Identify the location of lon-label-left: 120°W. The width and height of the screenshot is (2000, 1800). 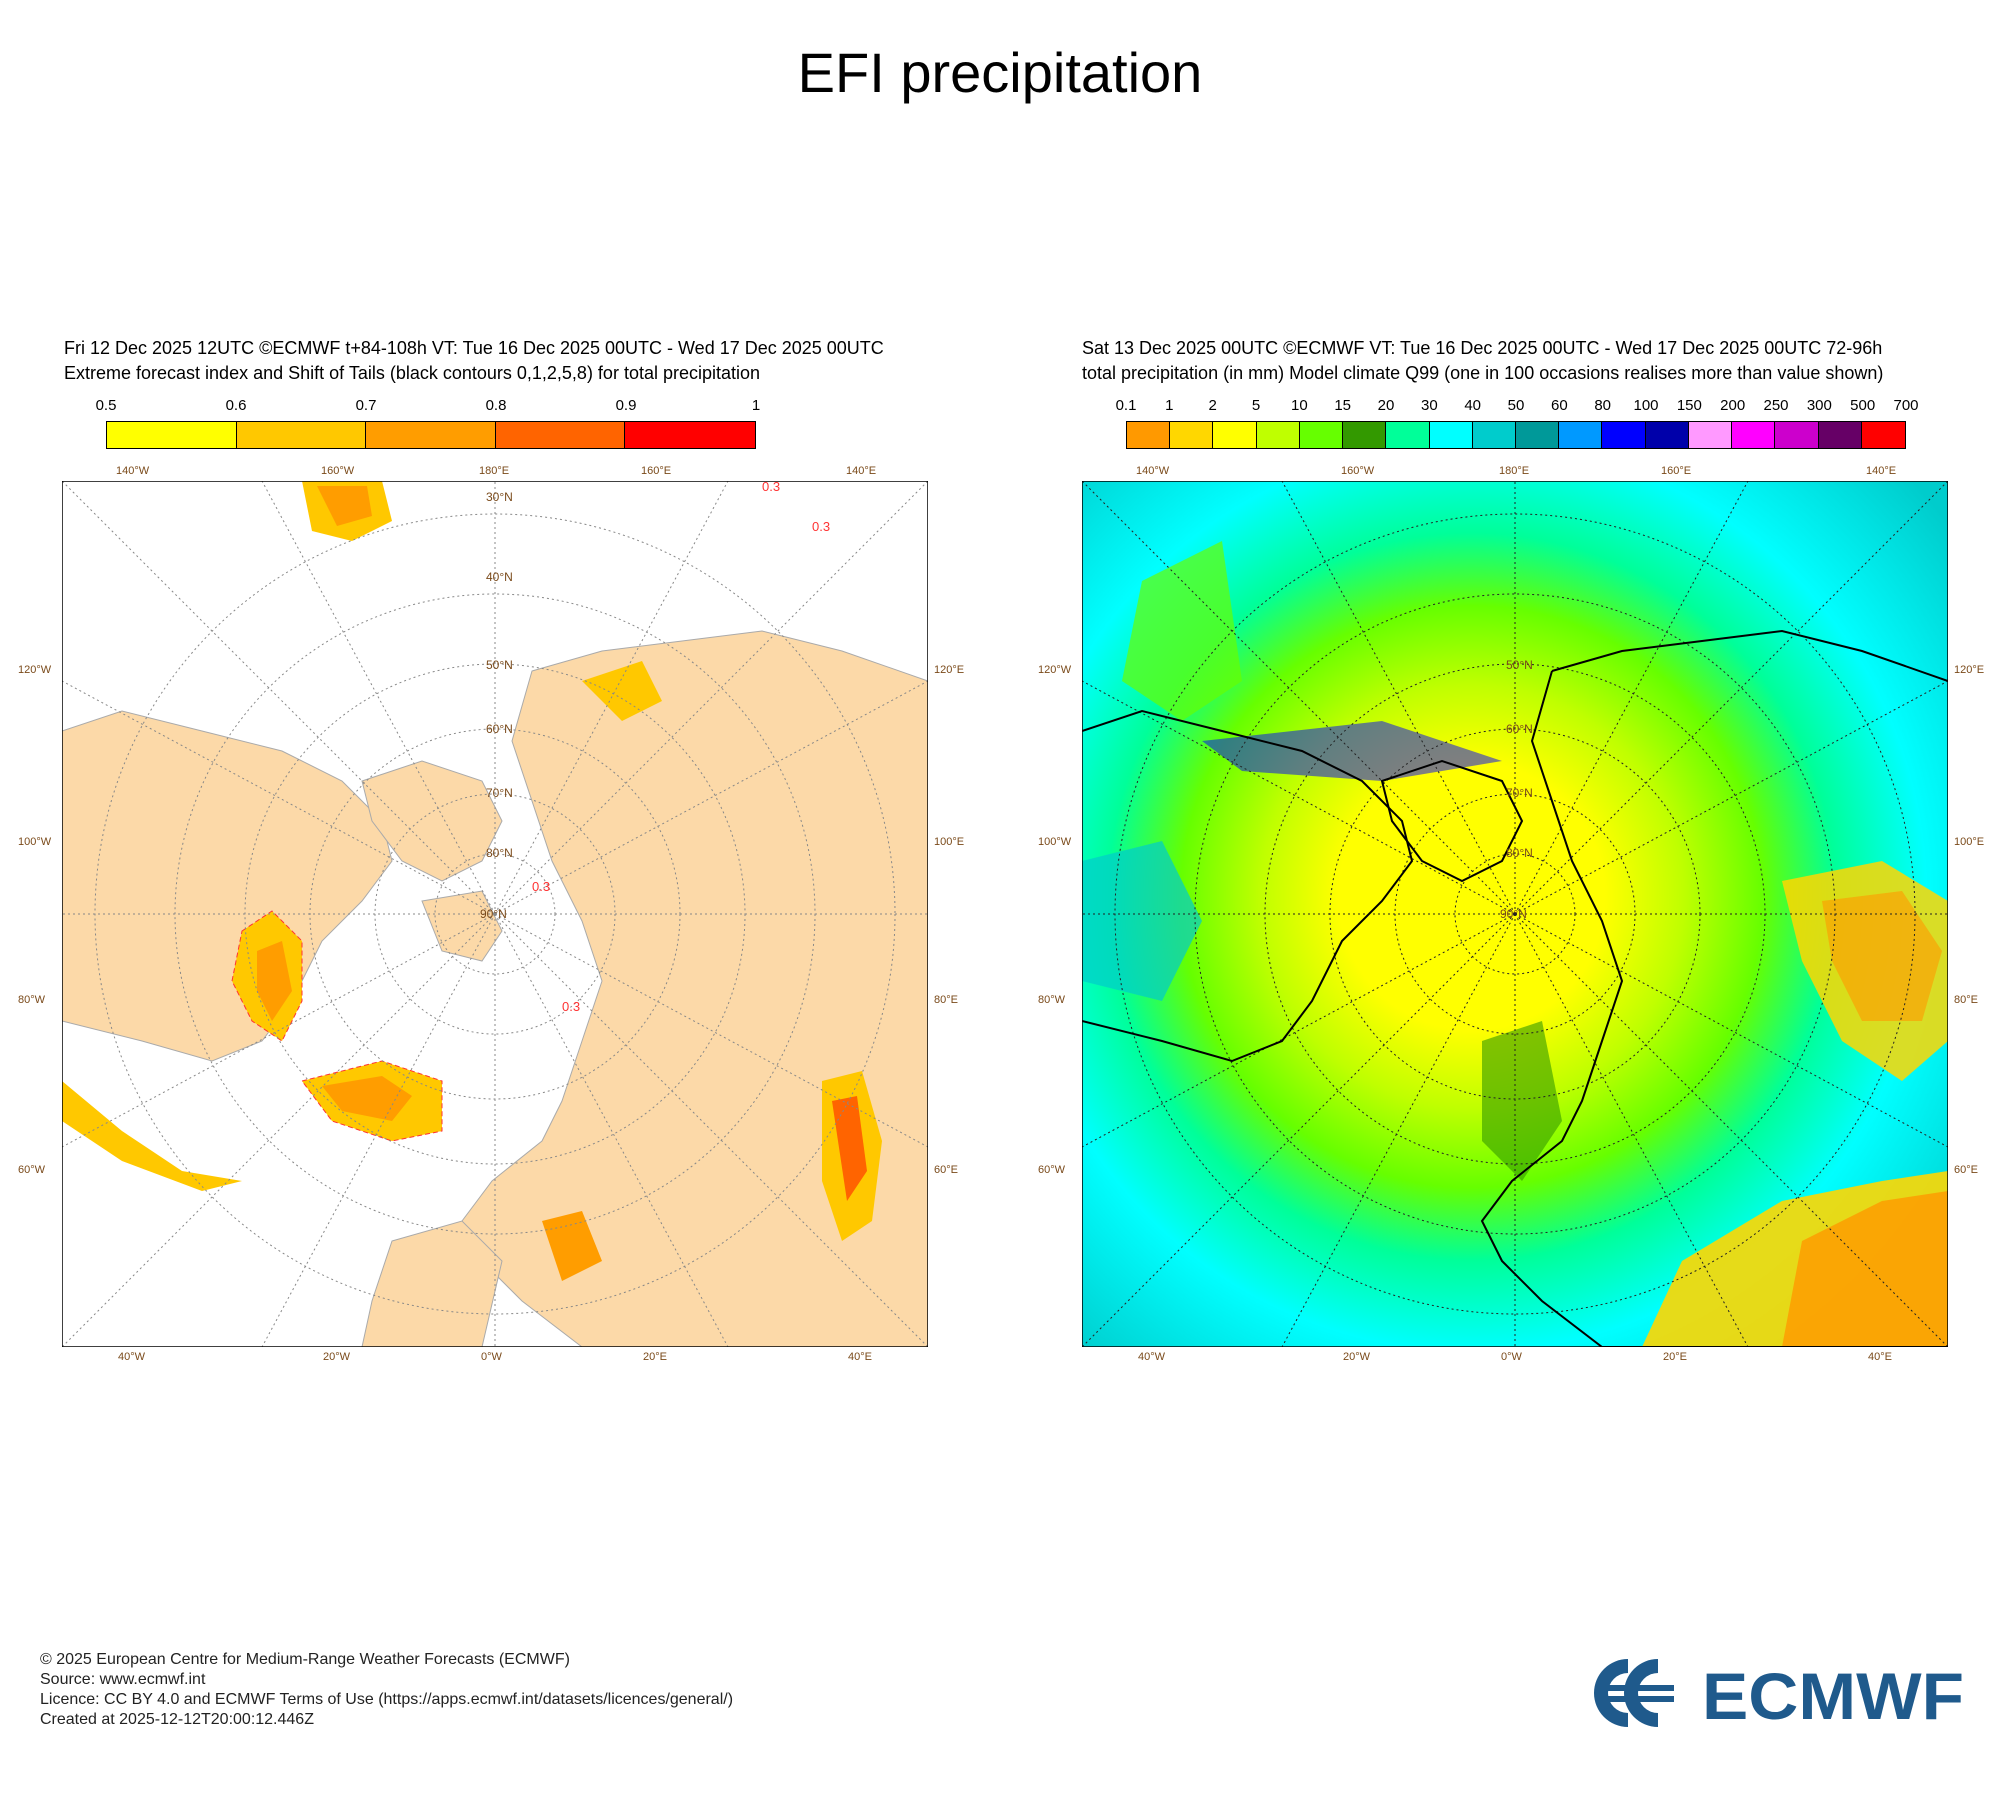
(1055, 670).